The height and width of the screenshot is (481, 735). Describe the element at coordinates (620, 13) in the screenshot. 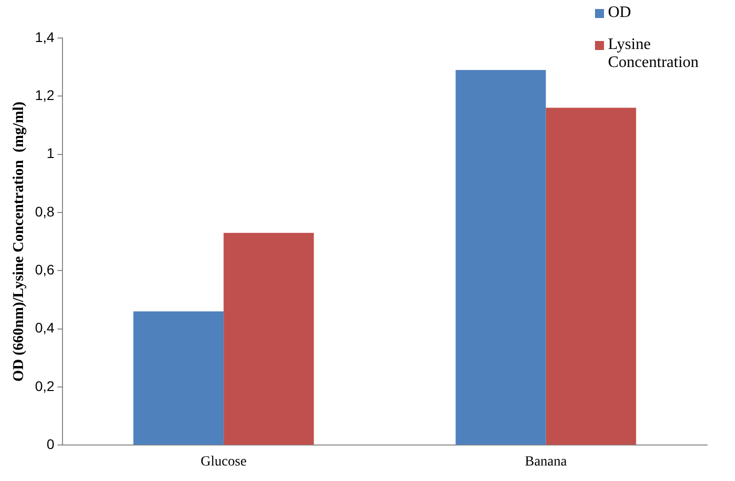

I see `legend-label: OD` at that location.